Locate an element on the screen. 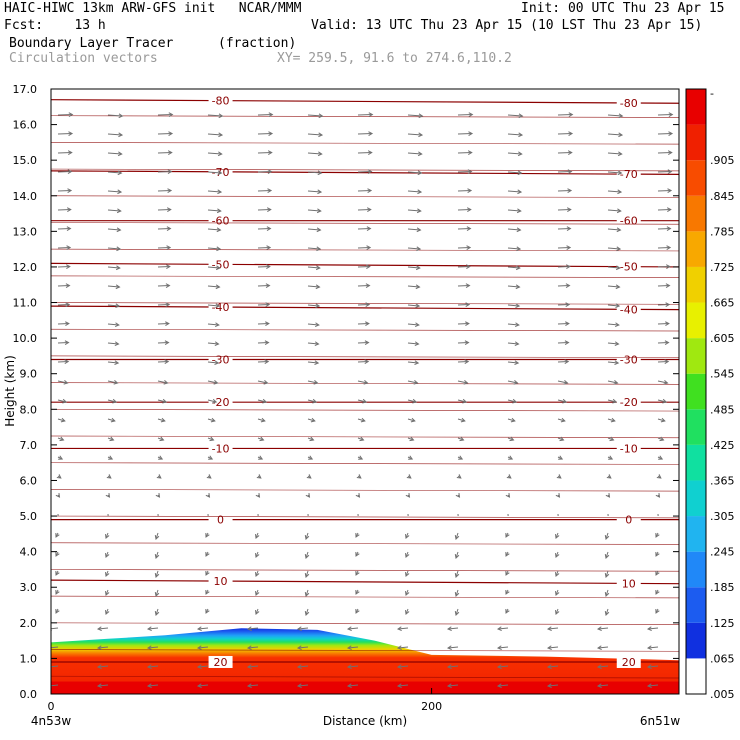 The width and height of the screenshot is (740, 740). colorbar-label: .065 is located at coordinates (722, 658).